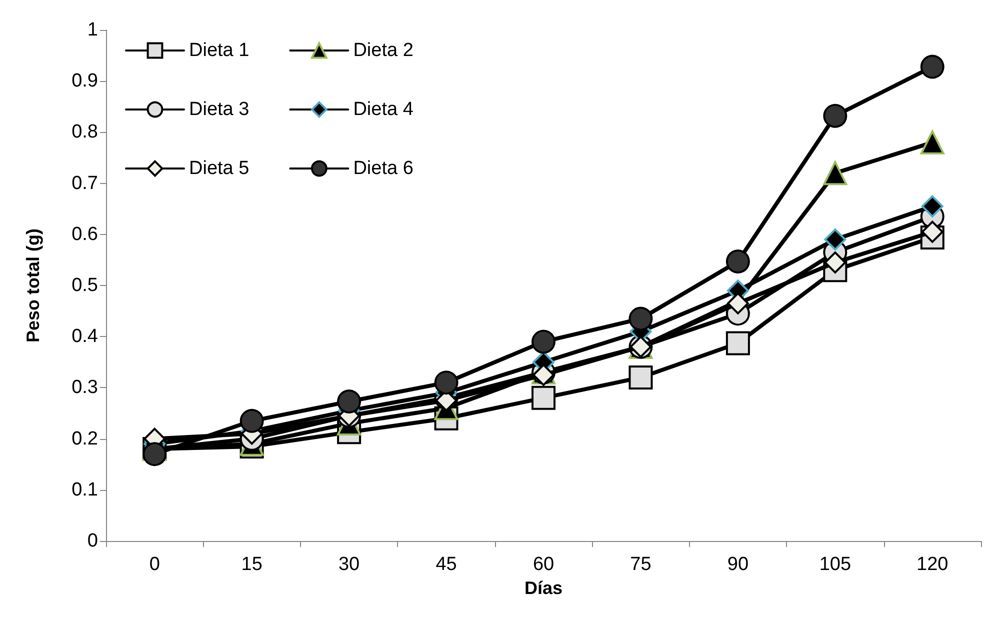  Describe the element at coordinates (446, 564) in the screenshot. I see `x-tick-label: 45` at that location.